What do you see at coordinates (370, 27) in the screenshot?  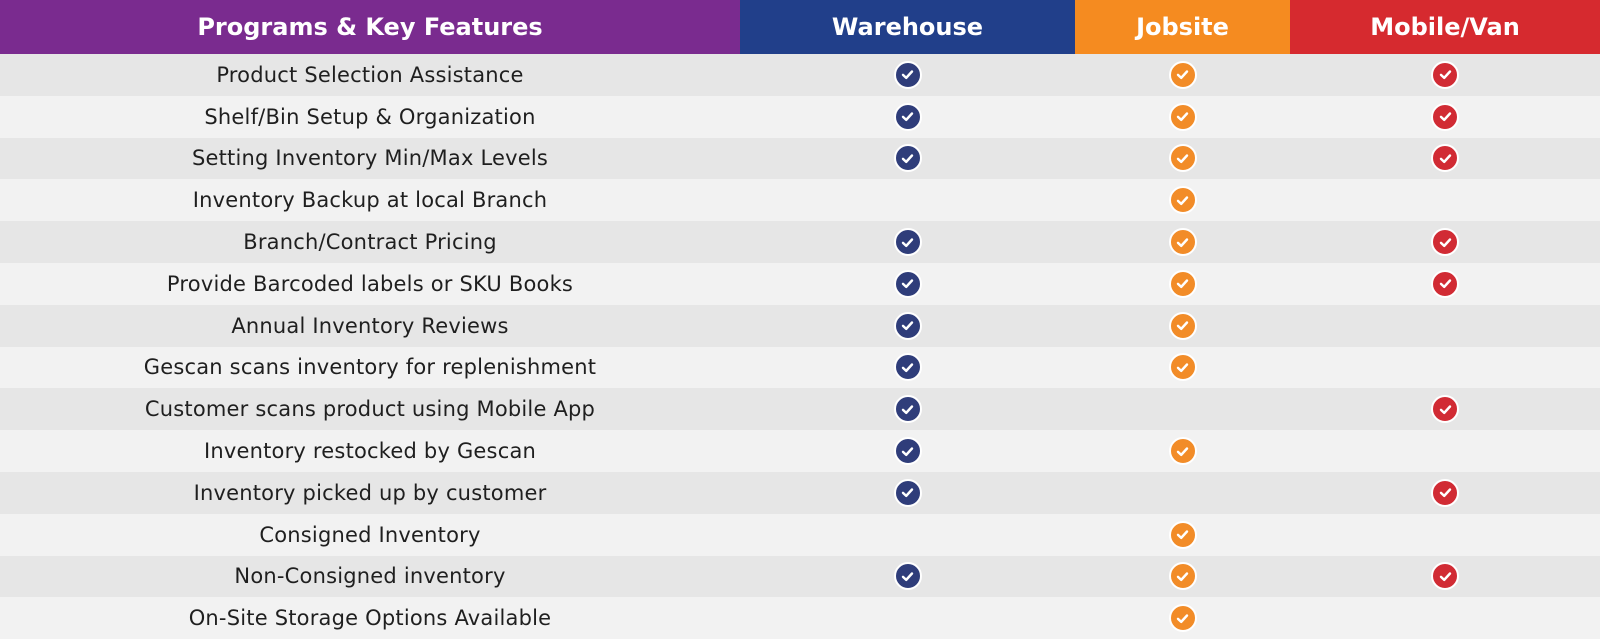 I see `header-features: Programs & Key Features` at bounding box center [370, 27].